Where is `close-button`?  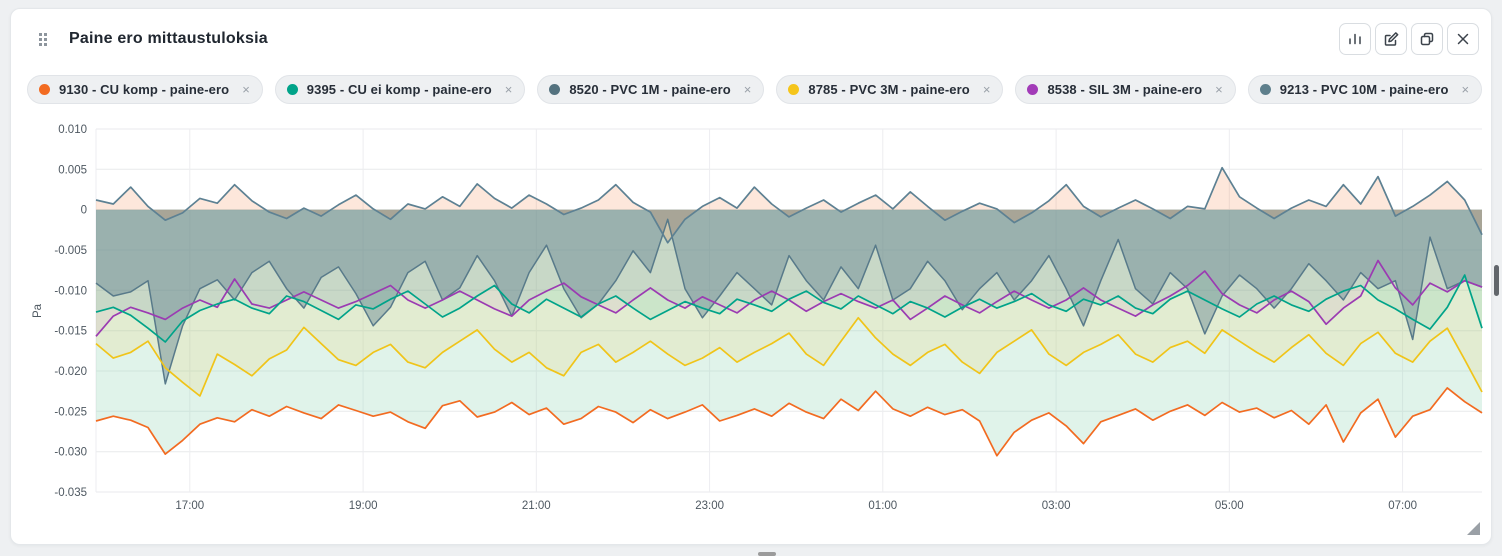 close-button is located at coordinates (1463, 39).